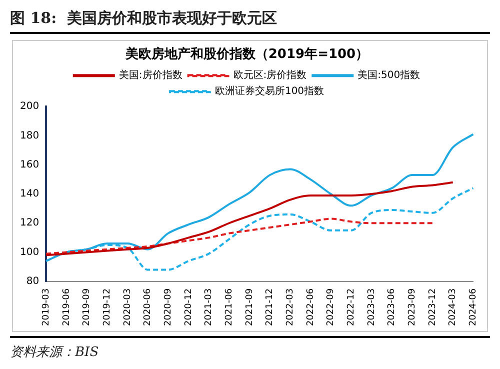 The image size is (500, 369). Describe the element at coordinates (33, 281) in the screenshot. I see `y-tick-label: 80` at that location.